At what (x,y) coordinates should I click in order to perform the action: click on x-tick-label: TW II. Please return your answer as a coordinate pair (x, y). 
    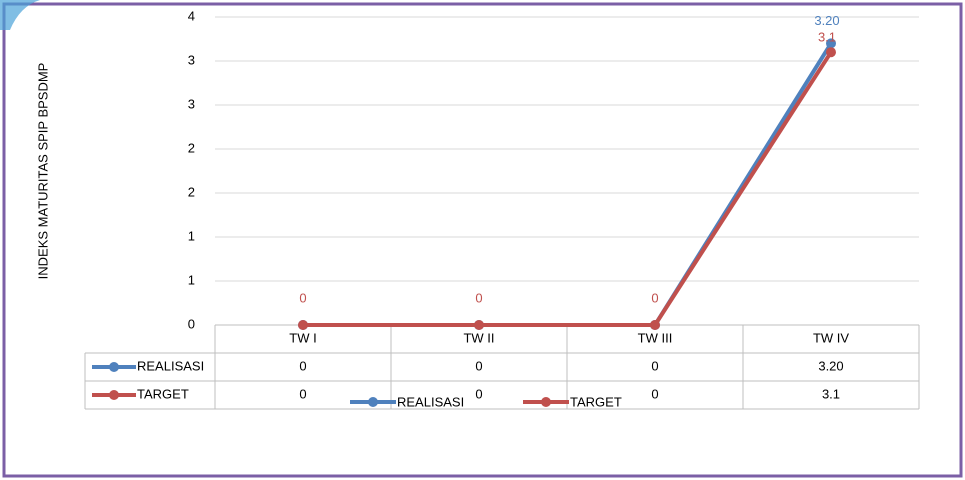
    Looking at the image, I should click on (478, 337).